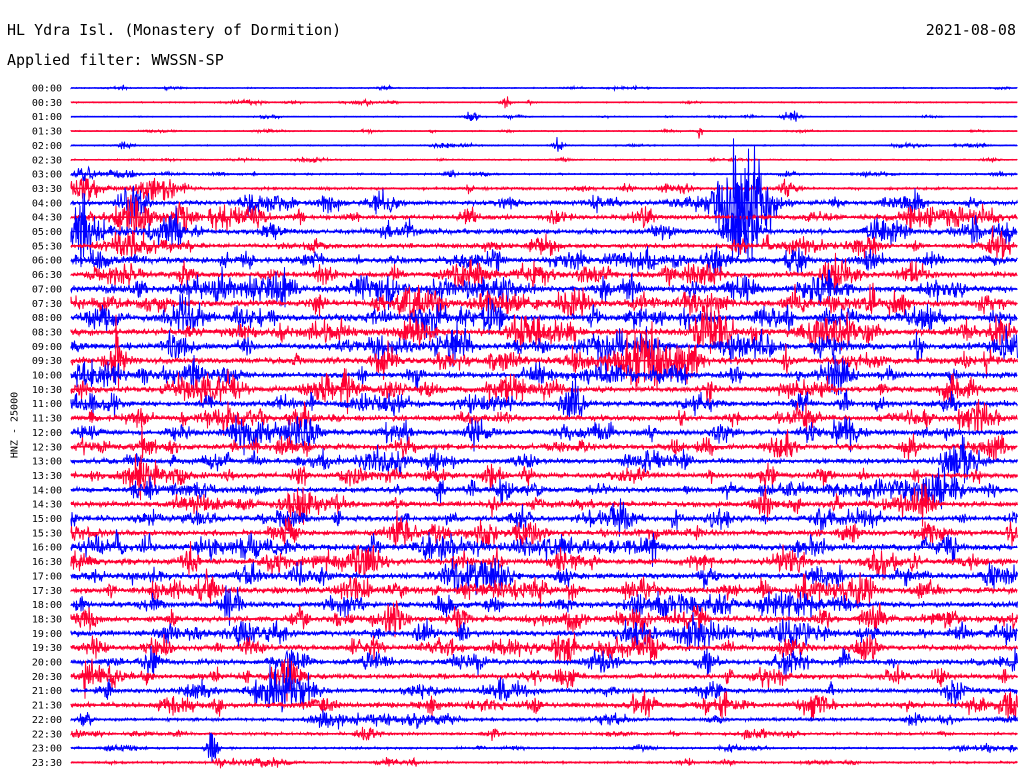  Describe the element at coordinates (174, 30) in the screenshot. I see `station-title: HL Ydra Isl. (Monastery of Dormition)` at that location.